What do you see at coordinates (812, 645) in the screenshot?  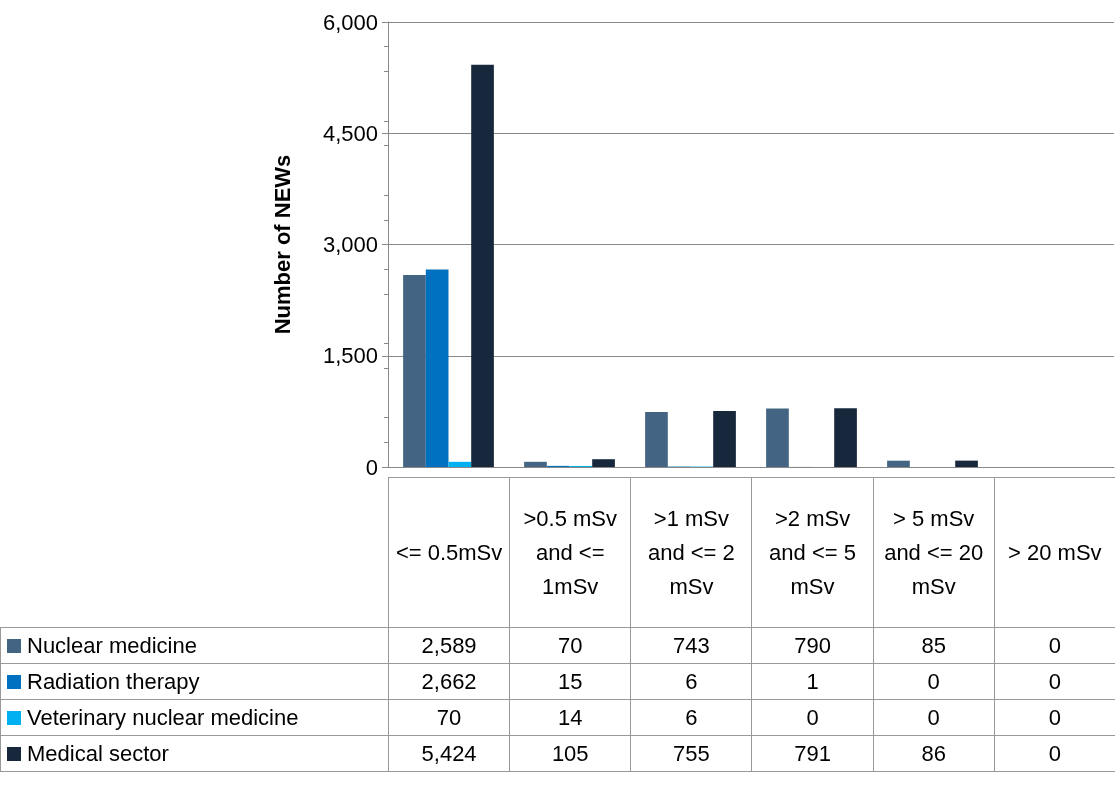 I see `data-label: 790` at bounding box center [812, 645].